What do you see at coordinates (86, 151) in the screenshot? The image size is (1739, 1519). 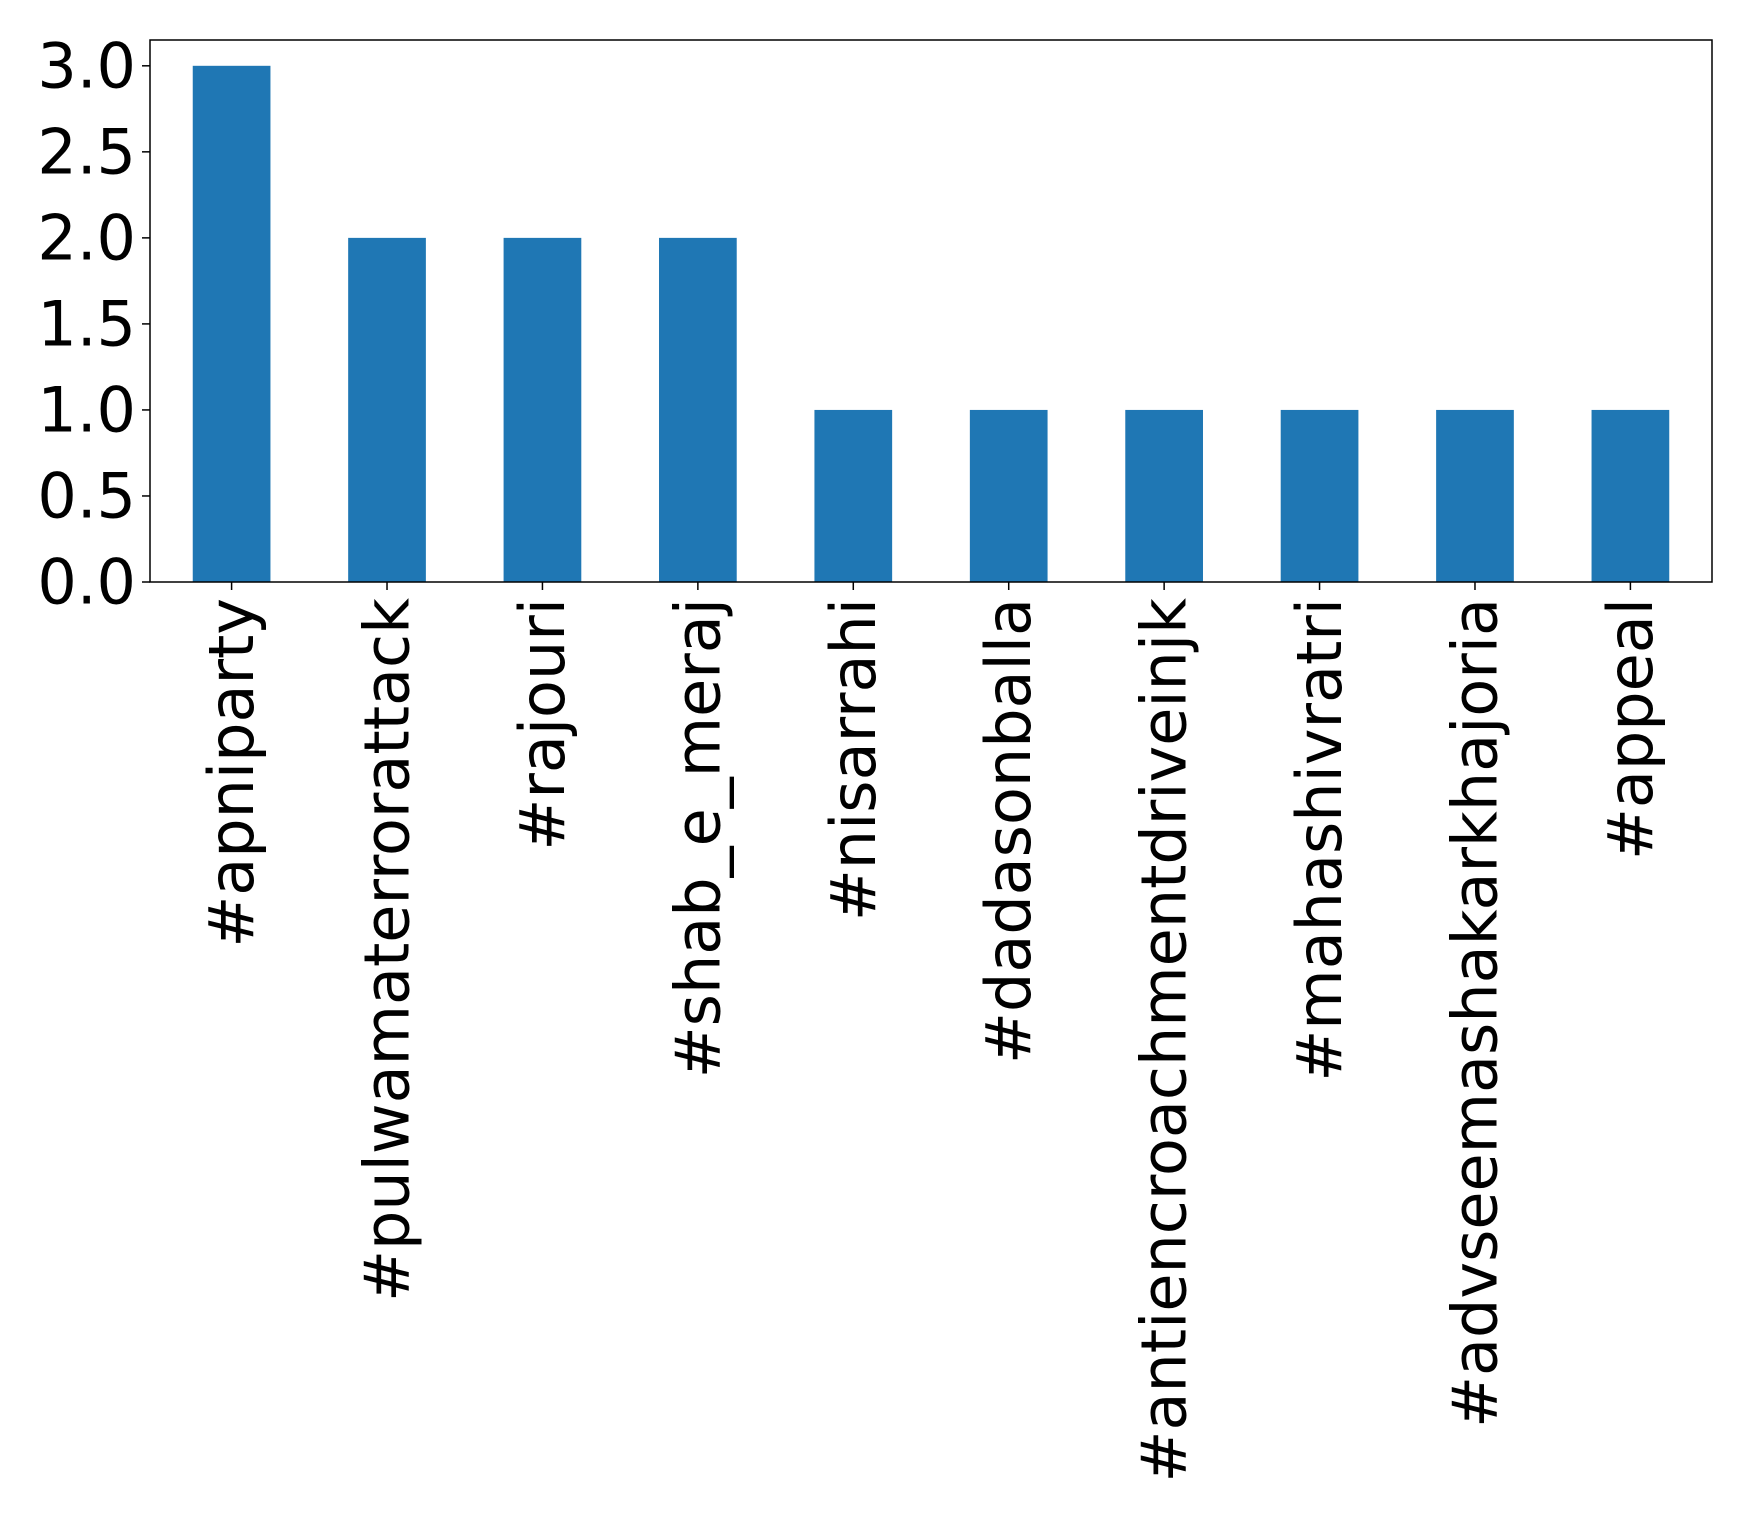 I see `y-tick-label-5: 2.5` at bounding box center [86, 151].